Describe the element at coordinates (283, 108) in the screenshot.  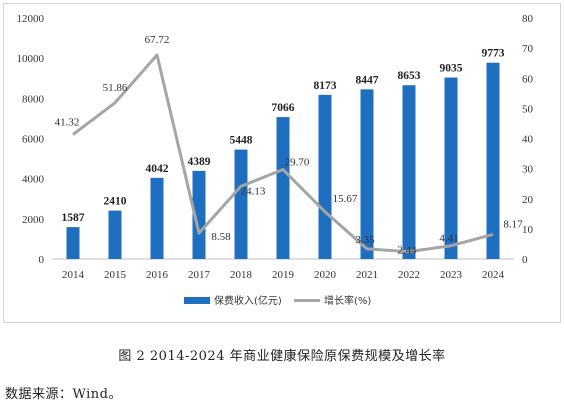
I see `bar-label-2019: 7066` at that location.